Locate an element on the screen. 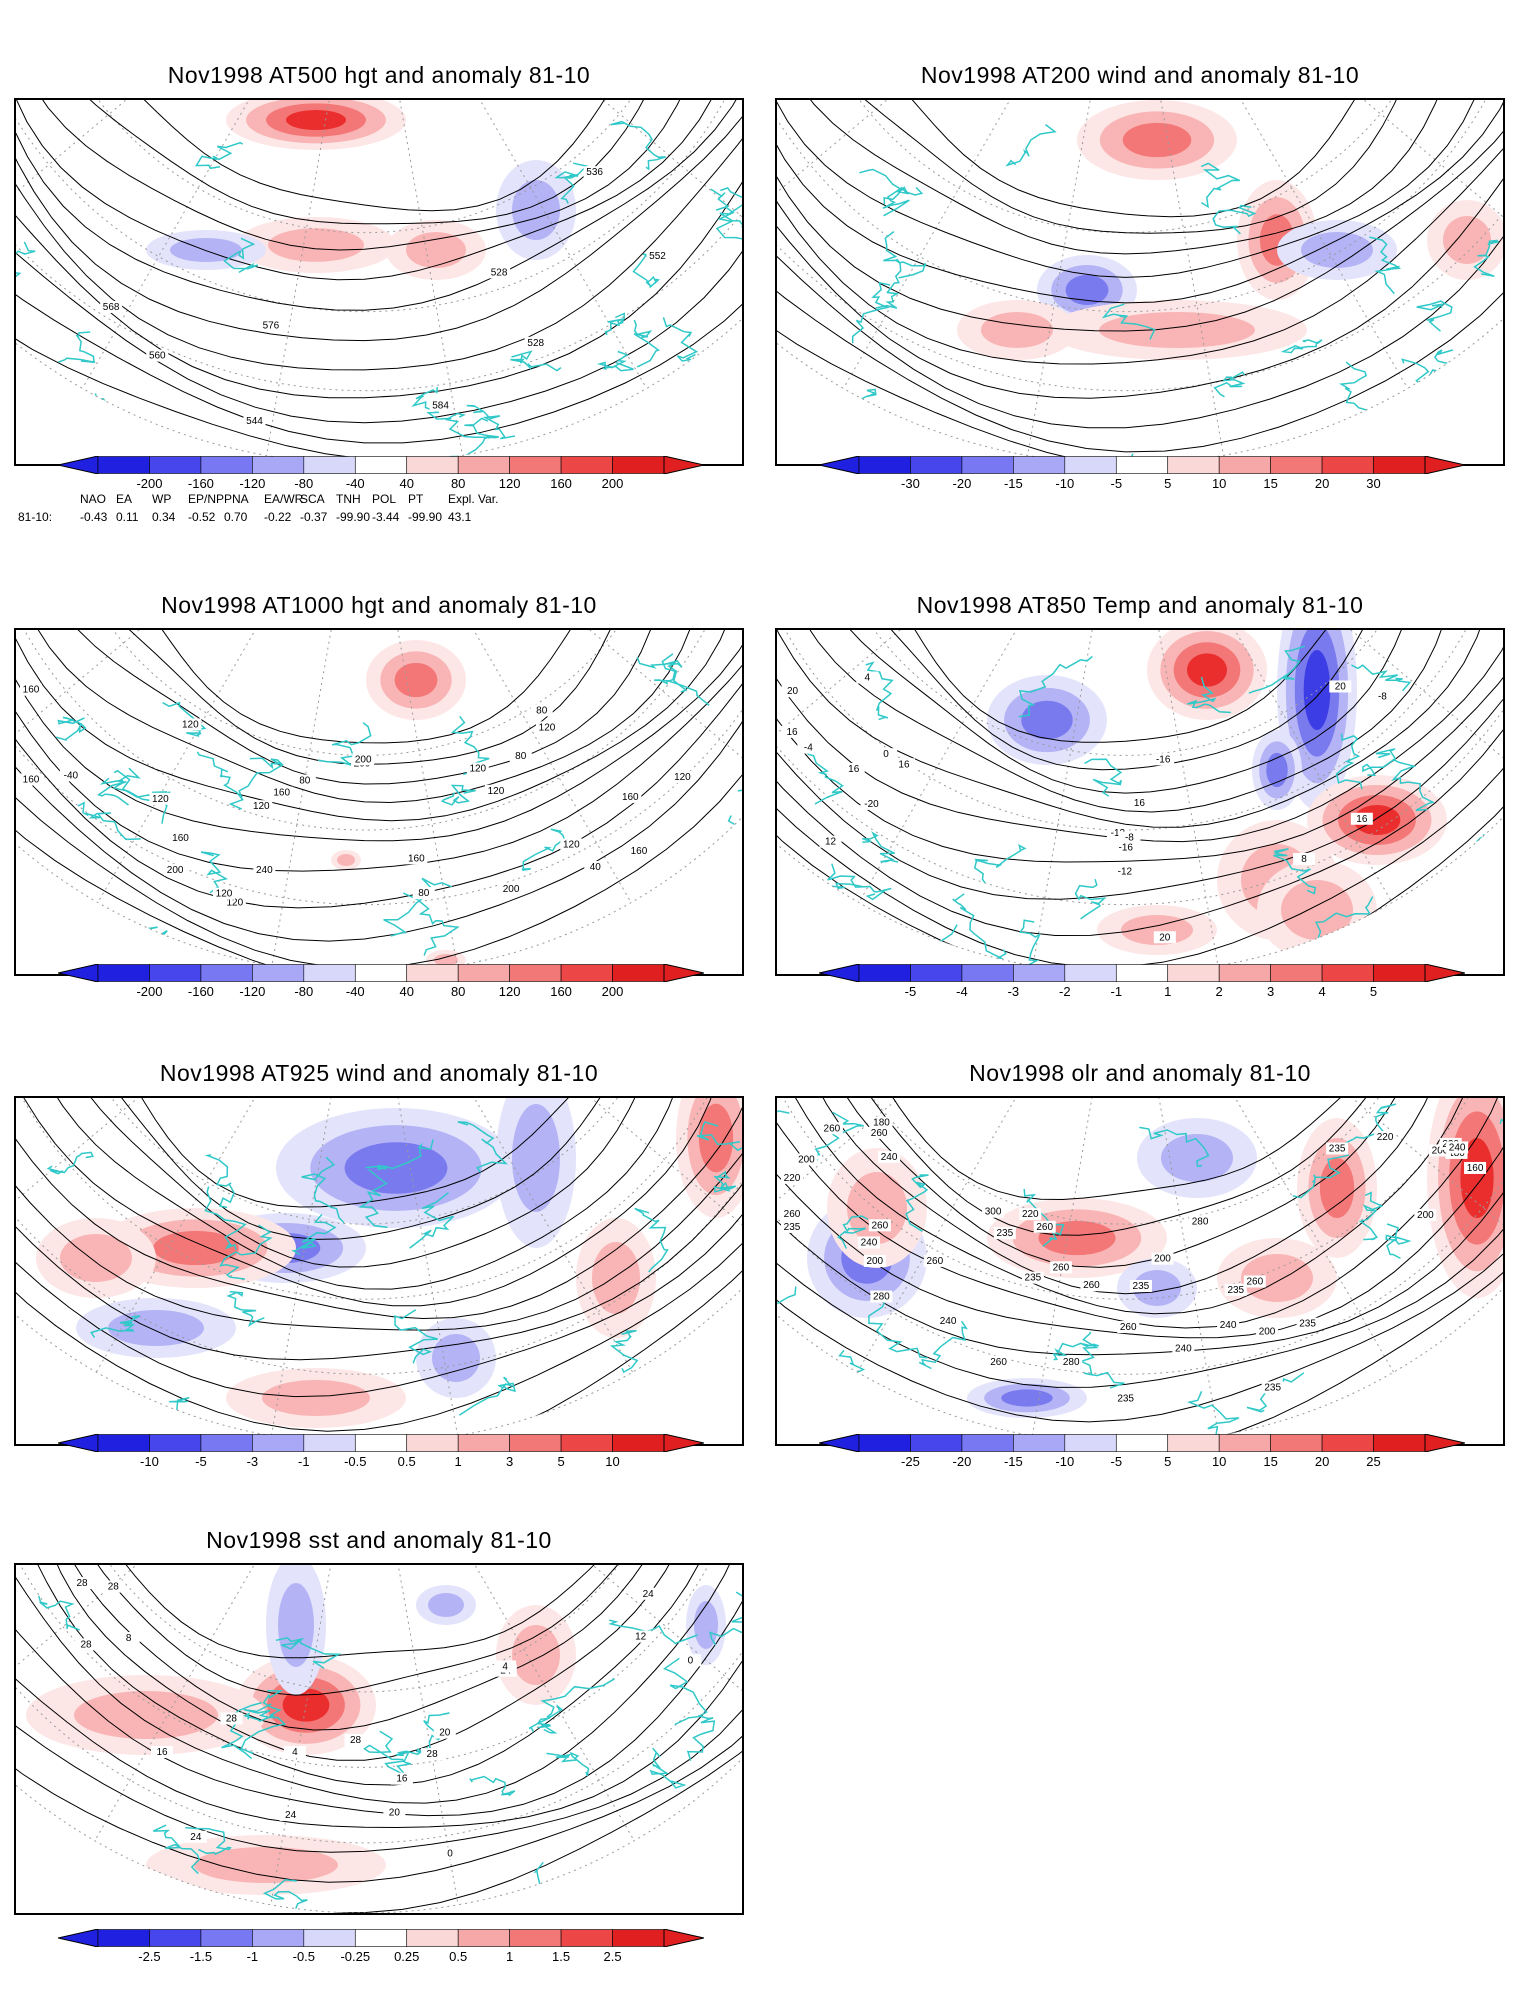 The image size is (1520, 2000). contour-label: 528 is located at coordinates (499, 272).